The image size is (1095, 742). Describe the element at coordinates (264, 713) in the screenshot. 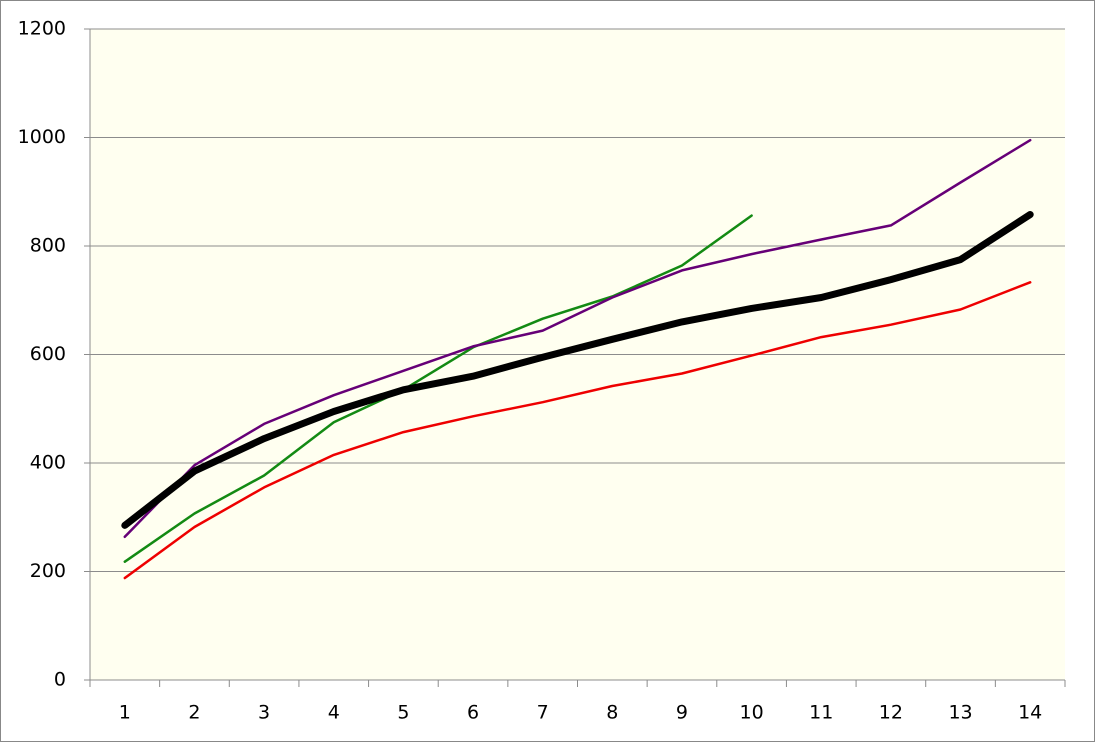

I see `x-tick-label: 3` at that location.